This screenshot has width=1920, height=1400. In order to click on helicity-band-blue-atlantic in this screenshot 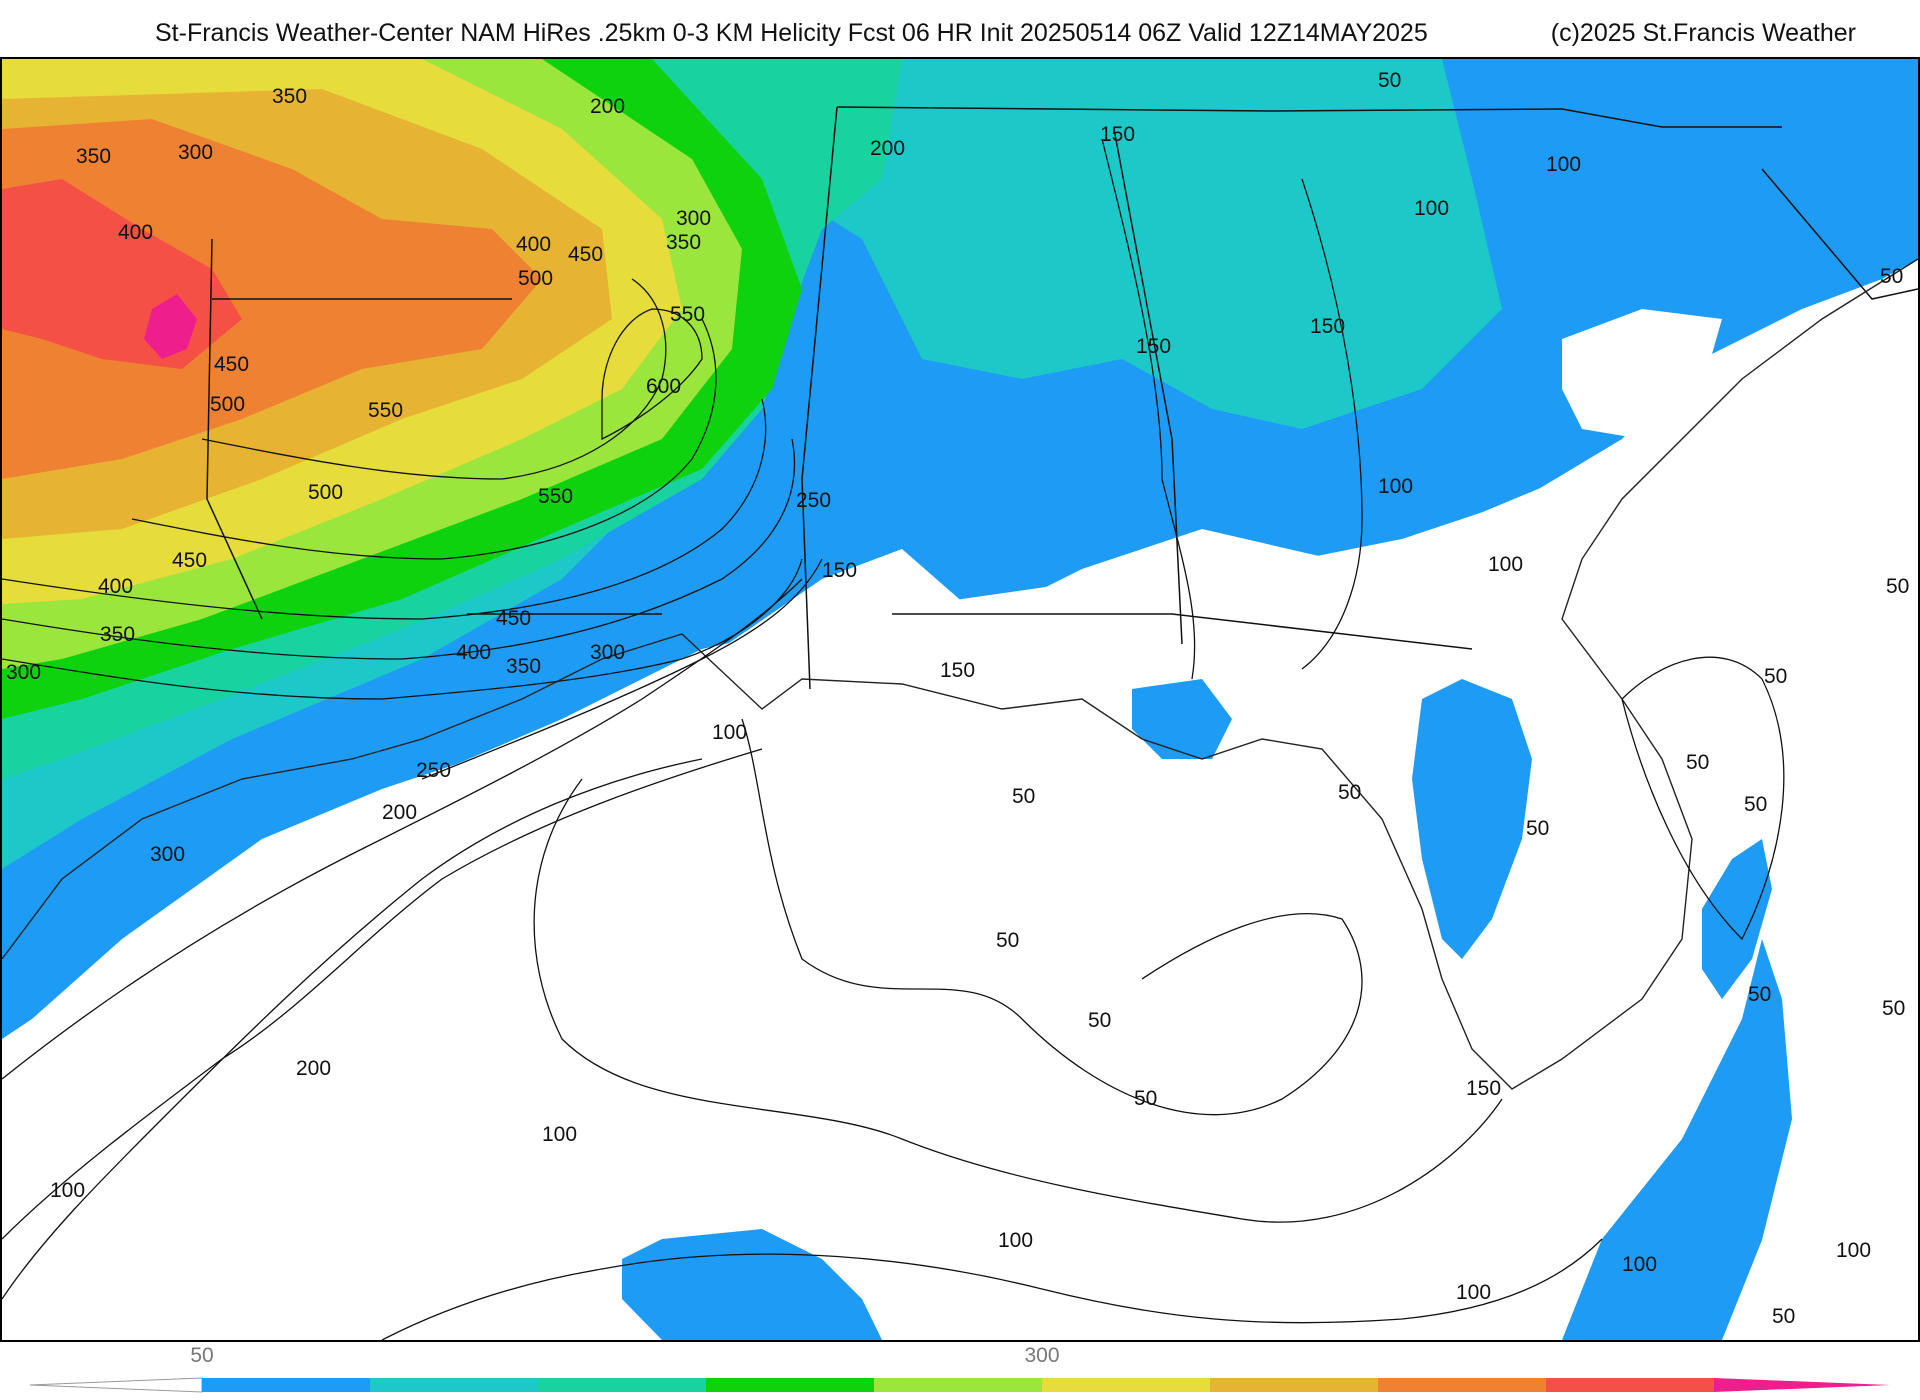, I will do `click(1677, 1139)`.